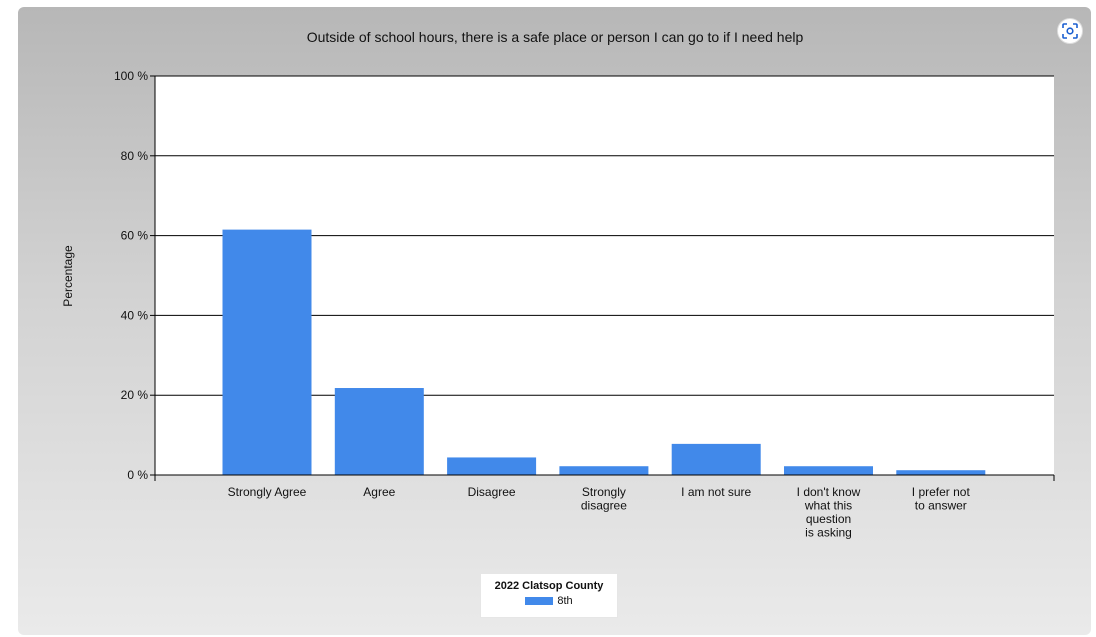 This screenshot has height=637, width=1096. What do you see at coordinates (137, 475) in the screenshot?
I see `y-tick-label: 0 %` at bounding box center [137, 475].